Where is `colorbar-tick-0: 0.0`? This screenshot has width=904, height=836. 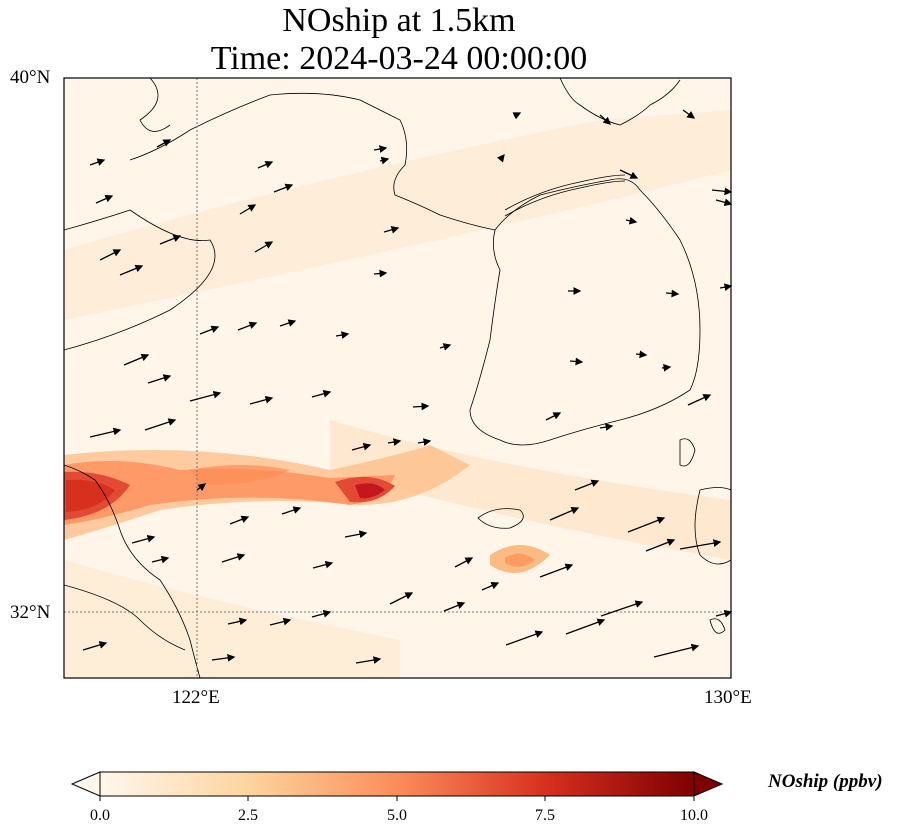
colorbar-tick-0: 0.0 is located at coordinates (100, 815).